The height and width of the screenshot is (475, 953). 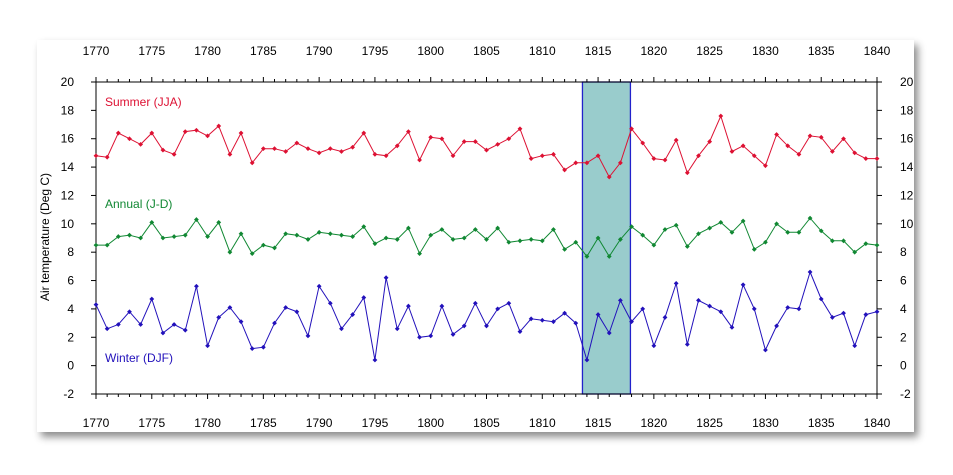 I want to click on x-tick-label-bottom: 1775, so click(x=151, y=423).